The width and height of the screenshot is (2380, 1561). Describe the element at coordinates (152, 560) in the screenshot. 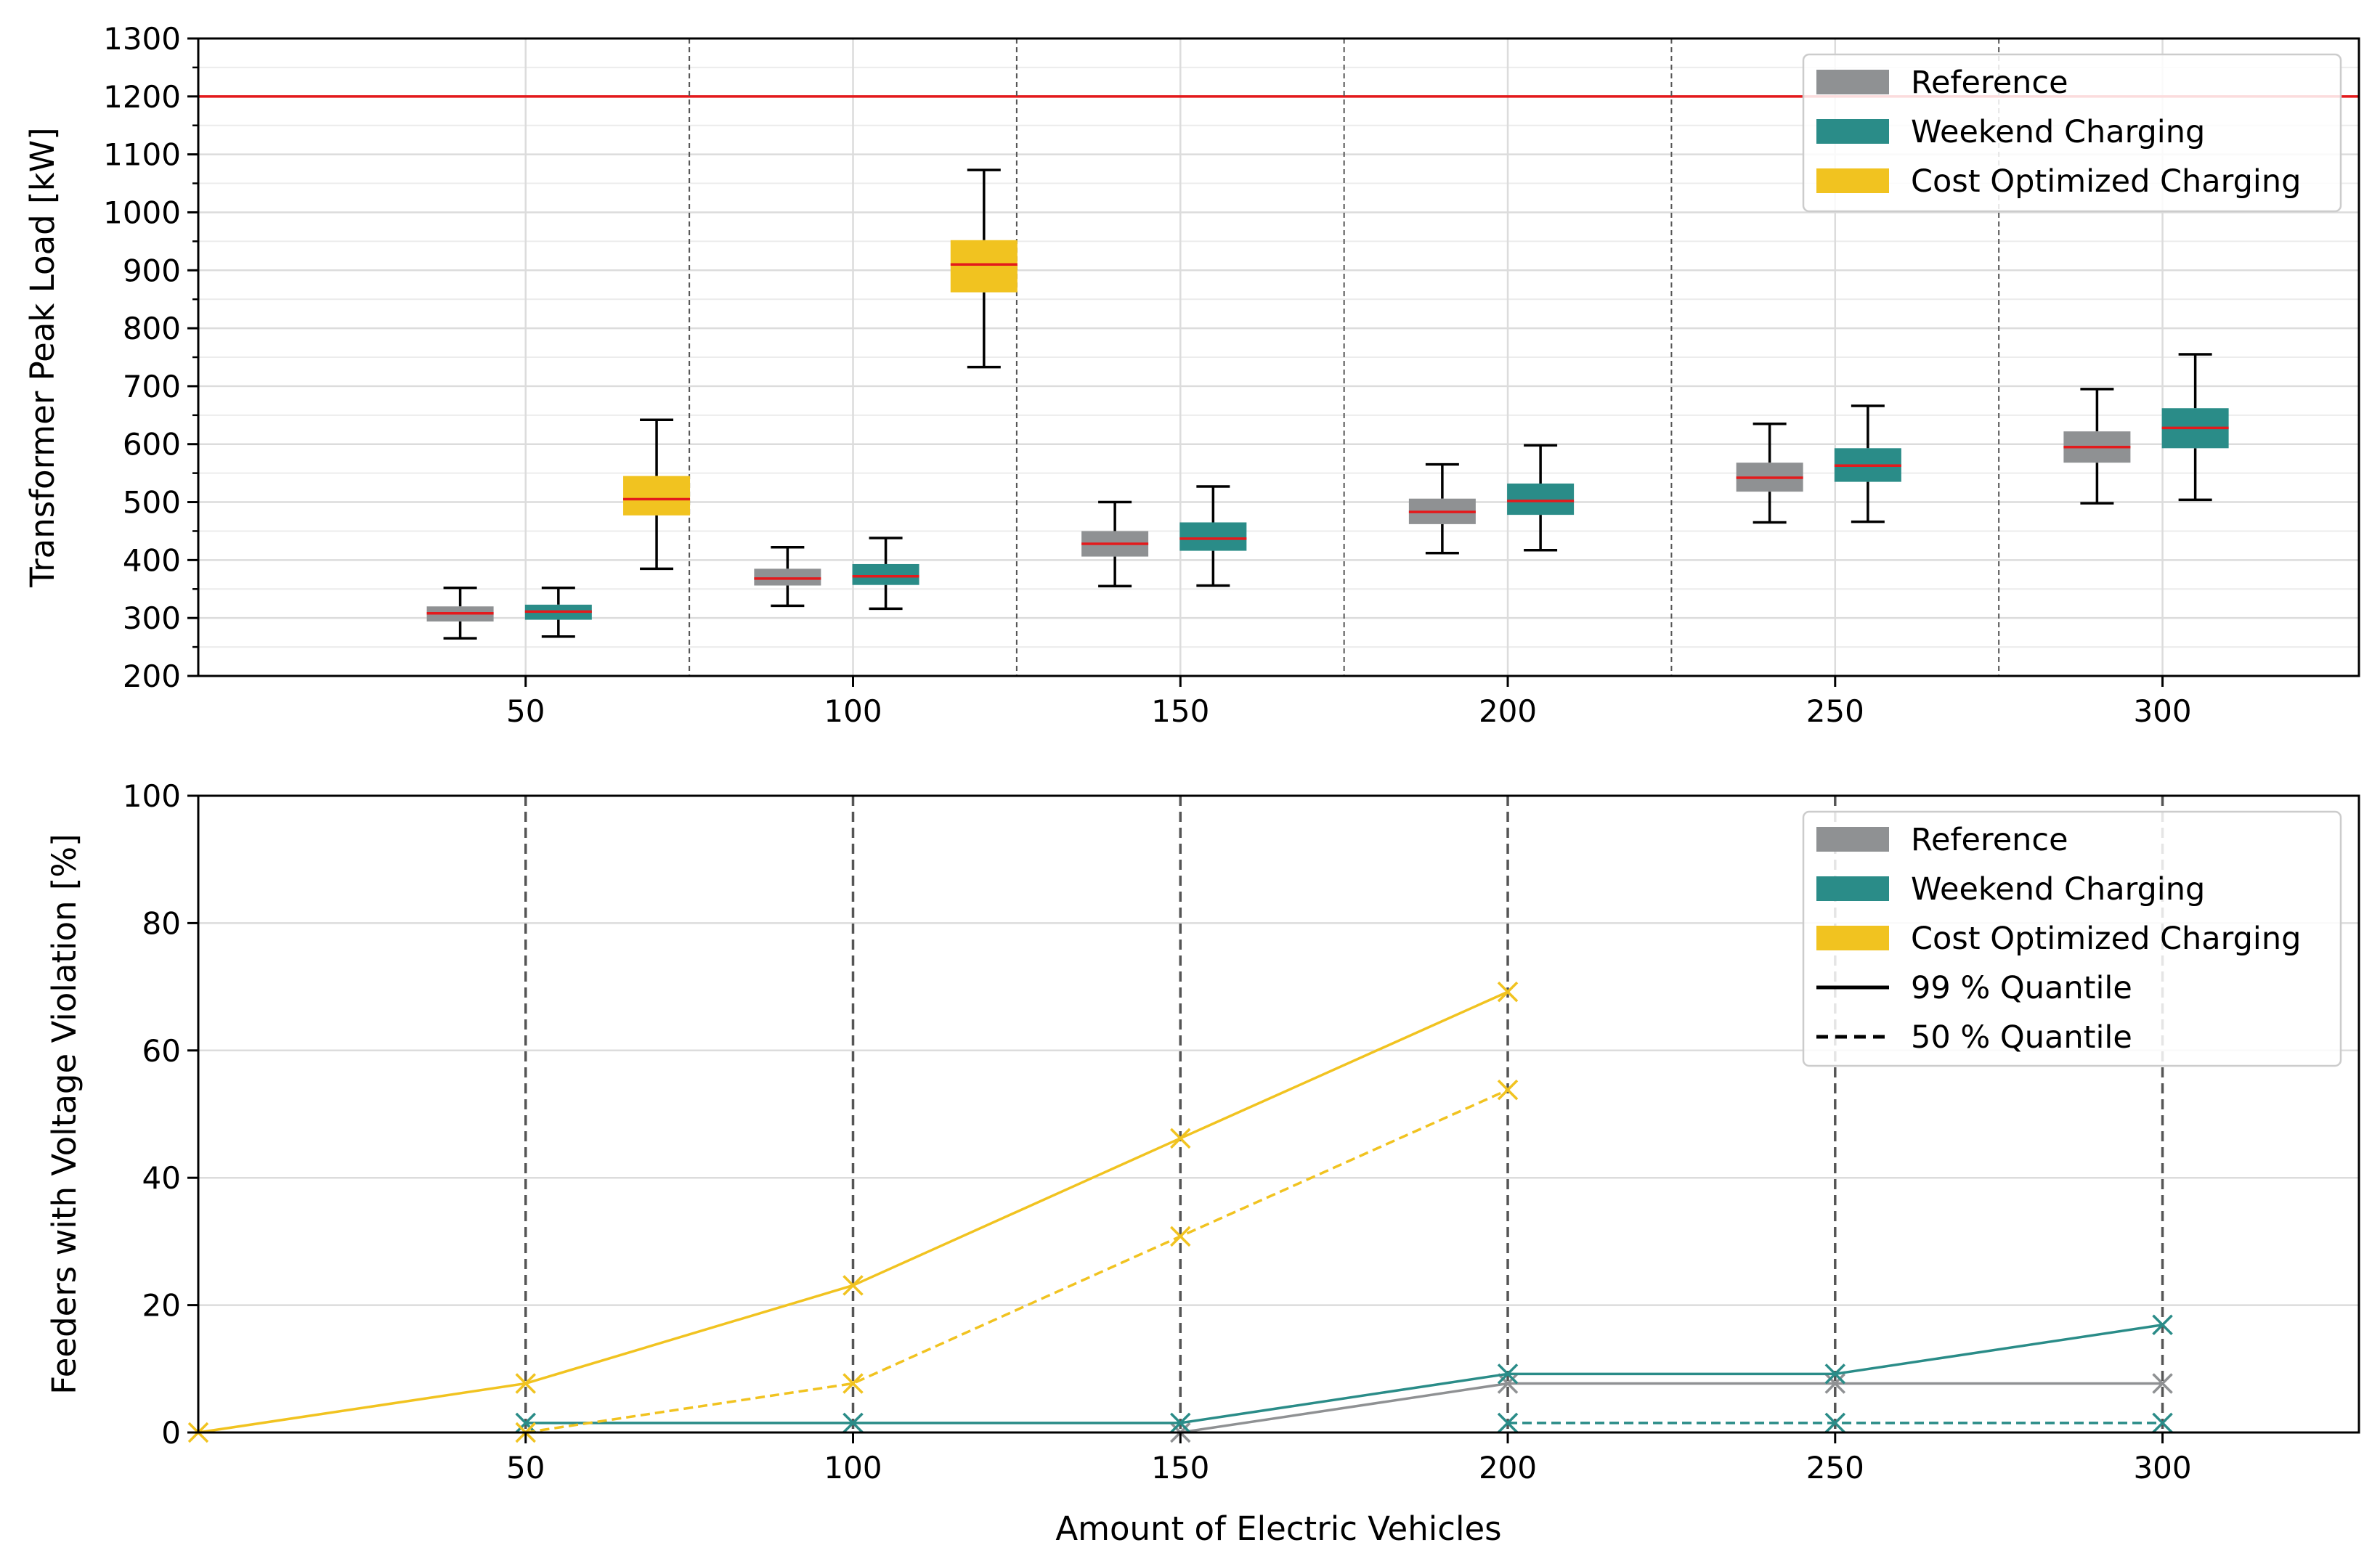

I see `y-tick-label: 400` at that location.